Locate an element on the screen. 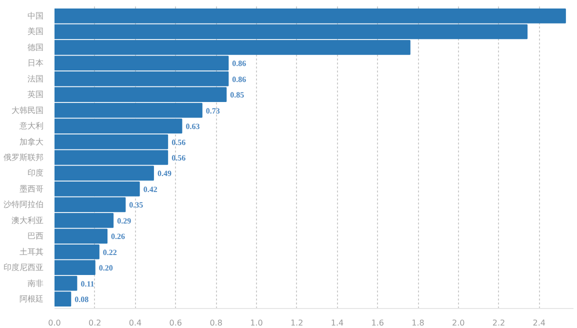 The width and height of the screenshot is (577, 328). x-tick-label: 0.2 is located at coordinates (95, 323).